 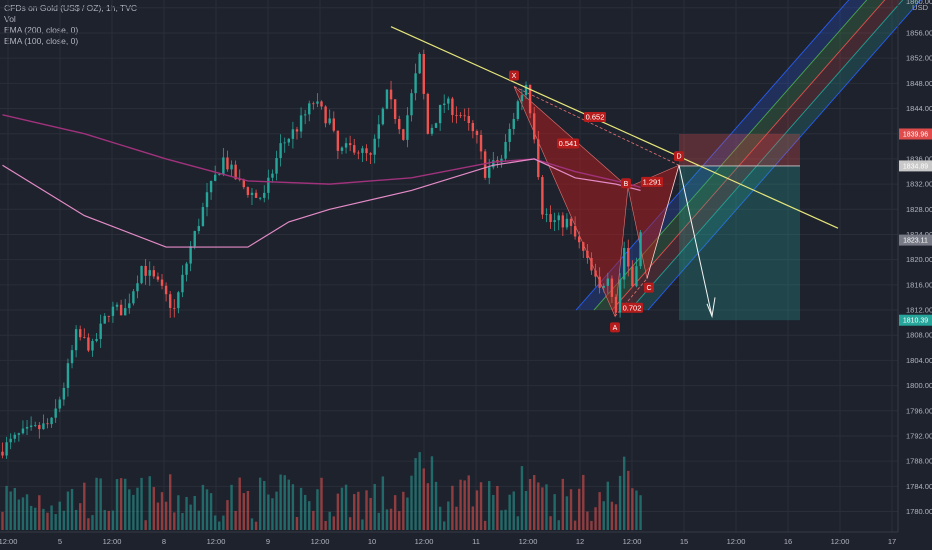 I want to click on price-tag-label: 1839.96, so click(x=915, y=134).